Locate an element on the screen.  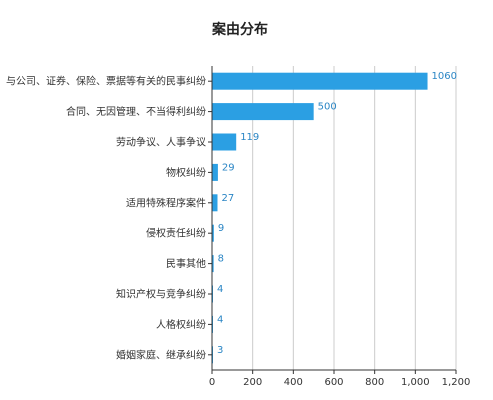
data-label: 119 is located at coordinates (249, 137).